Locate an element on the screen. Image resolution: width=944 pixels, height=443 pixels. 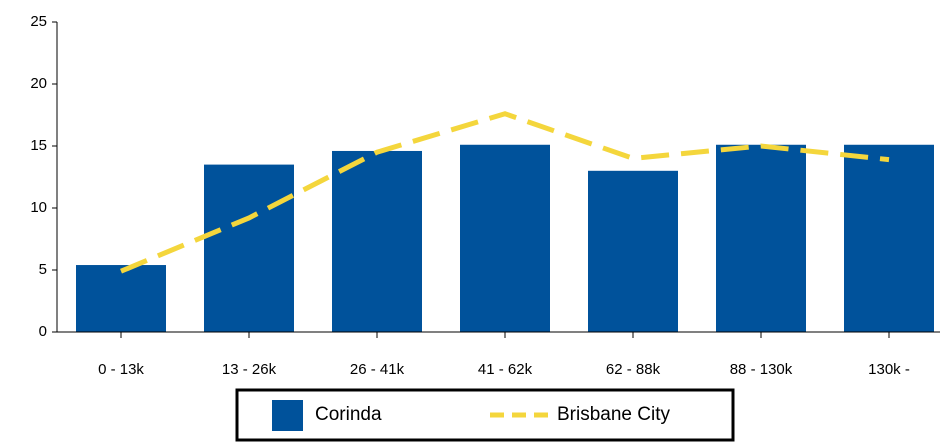
y-tick-label: 15 is located at coordinates (38, 145).